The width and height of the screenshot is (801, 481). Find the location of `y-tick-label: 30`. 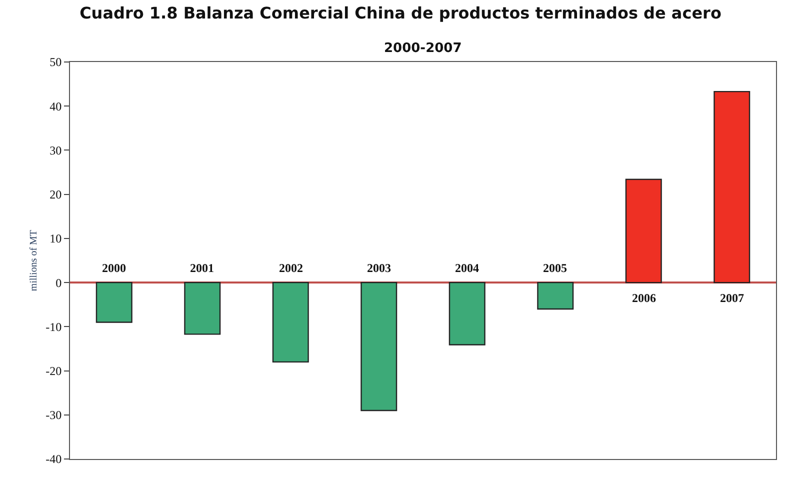

y-tick-label: 30 is located at coordinates (56, 150).